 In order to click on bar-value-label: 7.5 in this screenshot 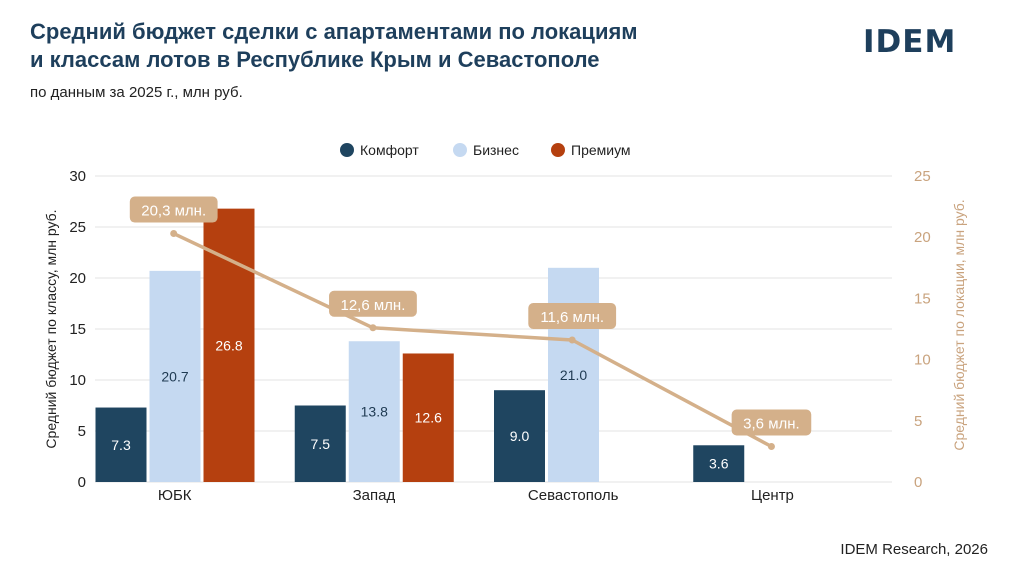, I will do `click(321, 444)`.